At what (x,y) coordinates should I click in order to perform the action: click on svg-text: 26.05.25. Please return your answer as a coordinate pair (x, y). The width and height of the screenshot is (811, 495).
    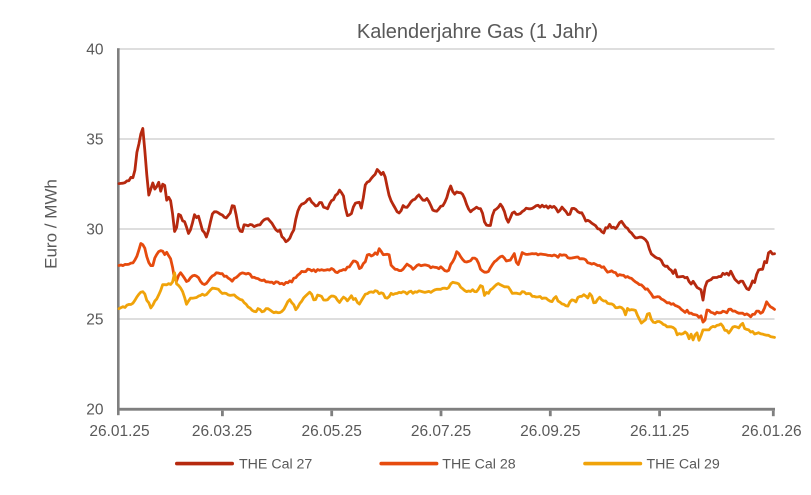
    Looking at the image, I should click on (332, 431).